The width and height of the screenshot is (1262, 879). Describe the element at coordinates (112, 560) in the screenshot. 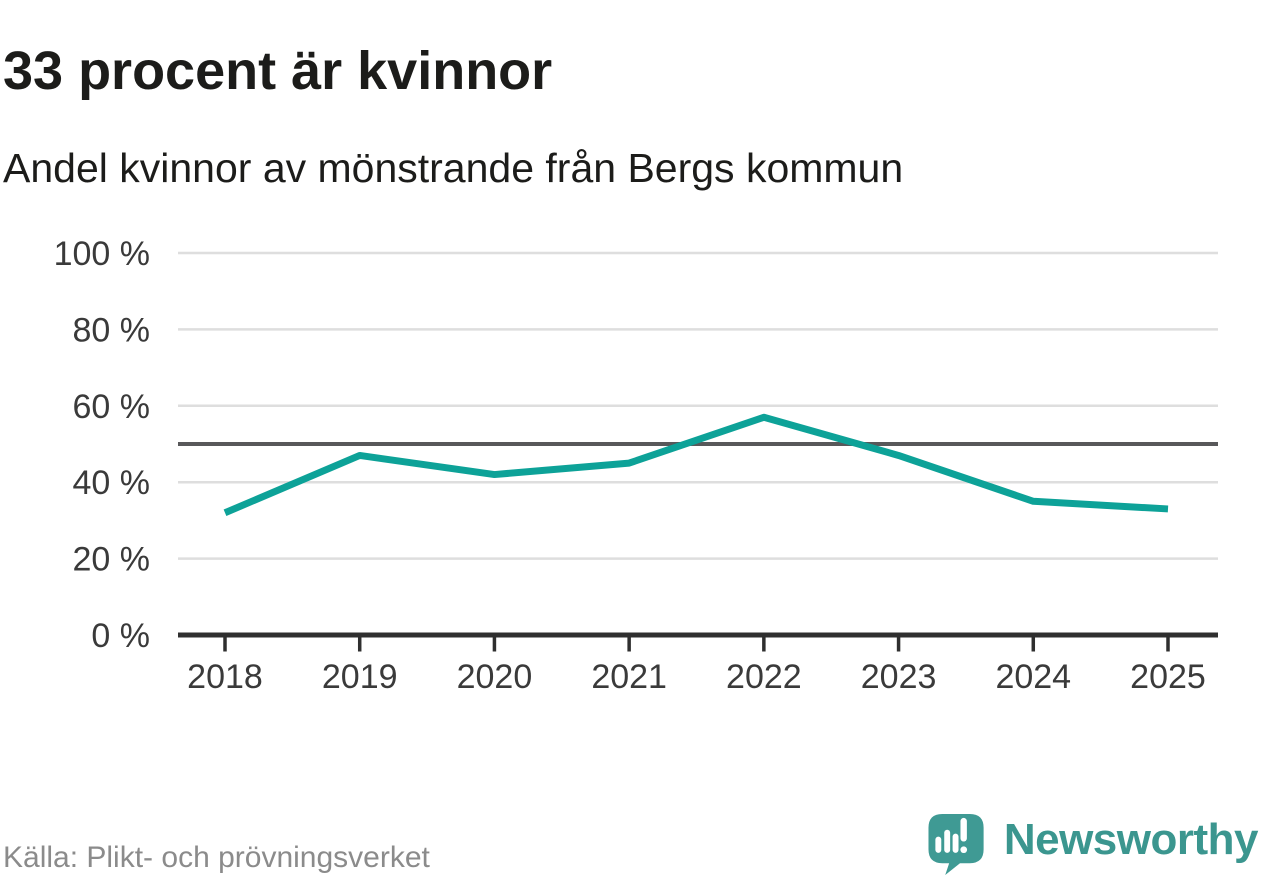

I see `y-axis-tick-label: 20 %` at that location.